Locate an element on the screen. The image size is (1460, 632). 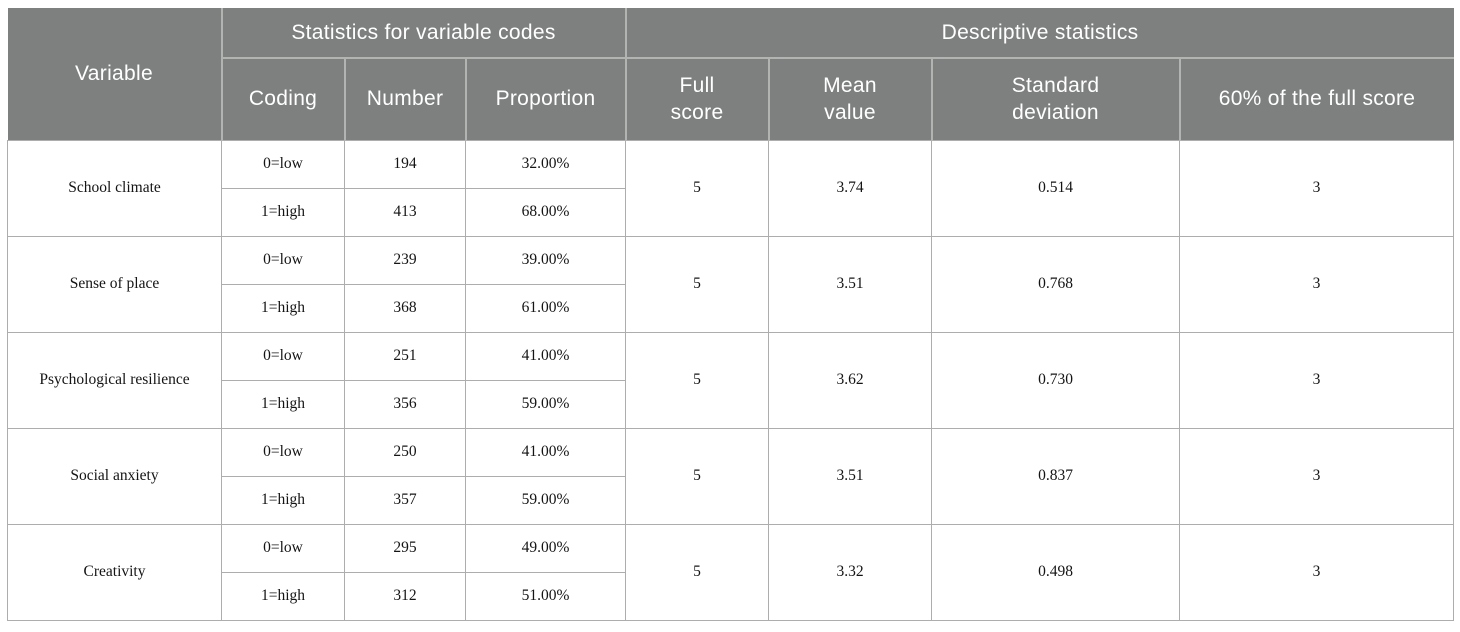
std-deviation-cell: 0.514 is located at coordinates (1056, 188).